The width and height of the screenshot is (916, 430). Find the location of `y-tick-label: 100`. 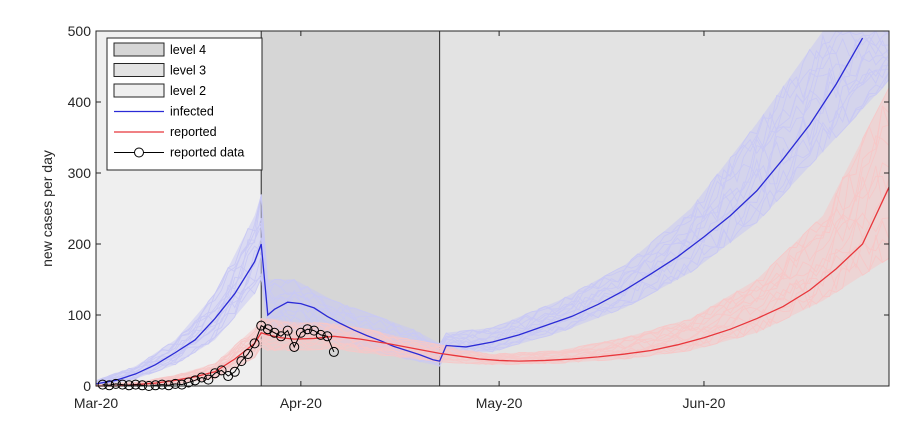

y-tick-label: 100 is located at coordinates (80, 315).